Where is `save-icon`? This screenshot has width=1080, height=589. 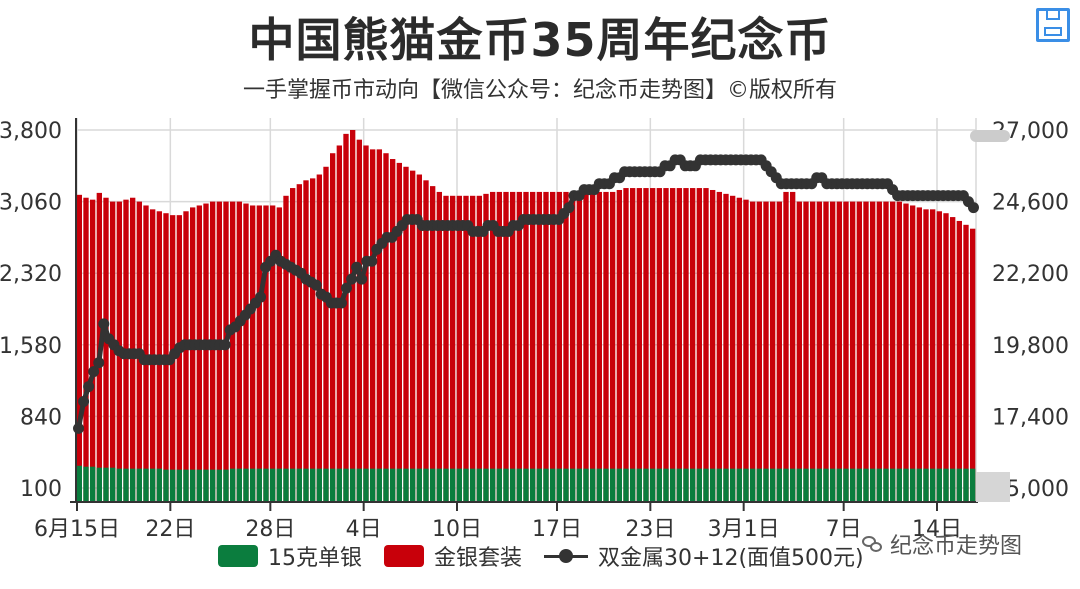
save-icon is located at coordinates (1053, 25).